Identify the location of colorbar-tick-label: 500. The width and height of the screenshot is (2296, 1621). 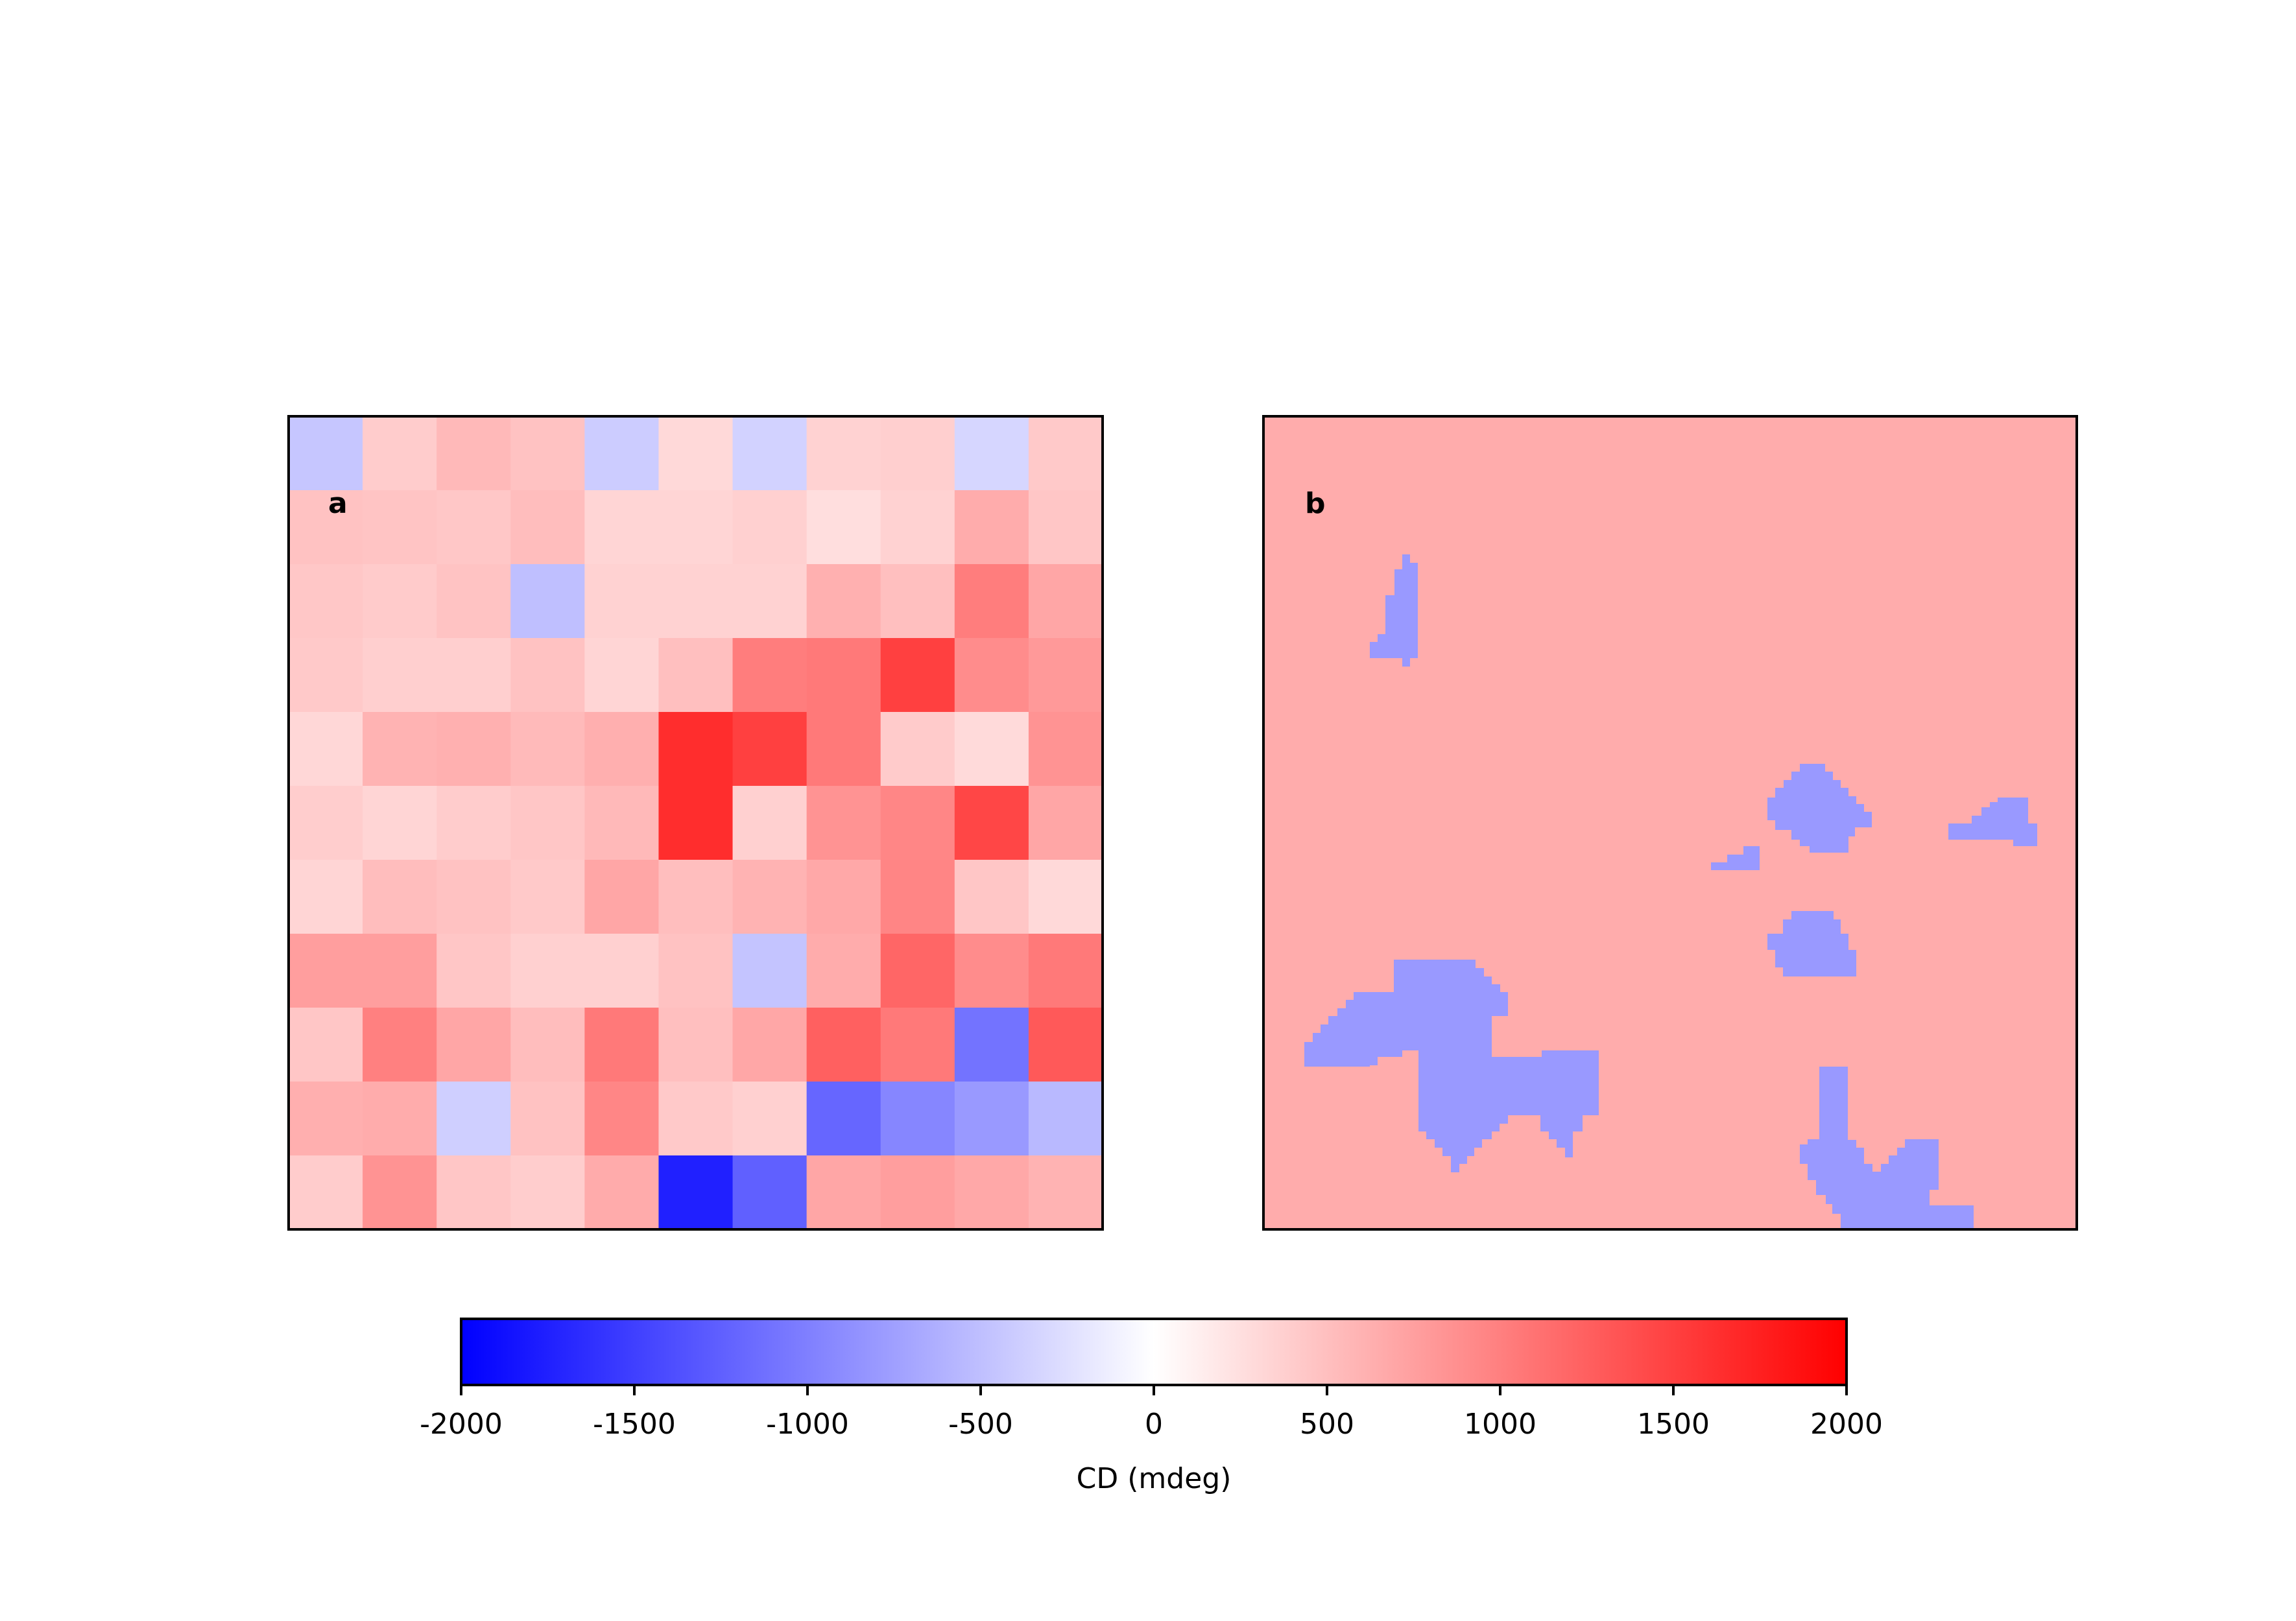
(1327, 1424).